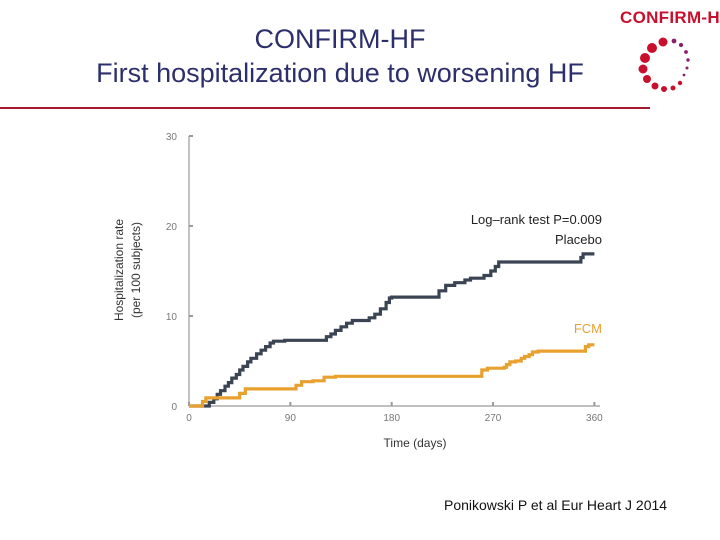 This screenshot has height=540, width=720. Describe the element at coordinates (172, 317) in the screenshot. I see `y-tick-label: 10` at that location.